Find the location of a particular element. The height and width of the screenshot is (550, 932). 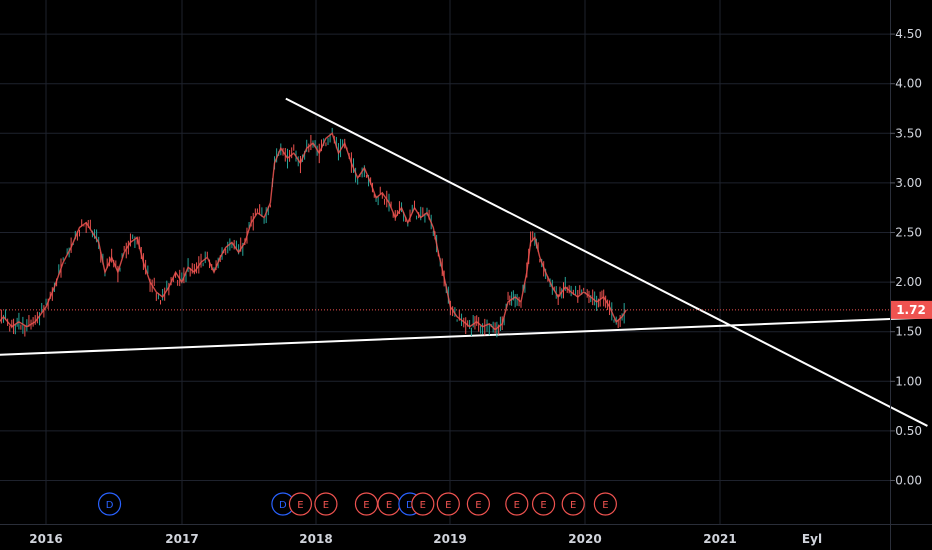

x-tick-label: 2016 is located at coordinates (45, 539).